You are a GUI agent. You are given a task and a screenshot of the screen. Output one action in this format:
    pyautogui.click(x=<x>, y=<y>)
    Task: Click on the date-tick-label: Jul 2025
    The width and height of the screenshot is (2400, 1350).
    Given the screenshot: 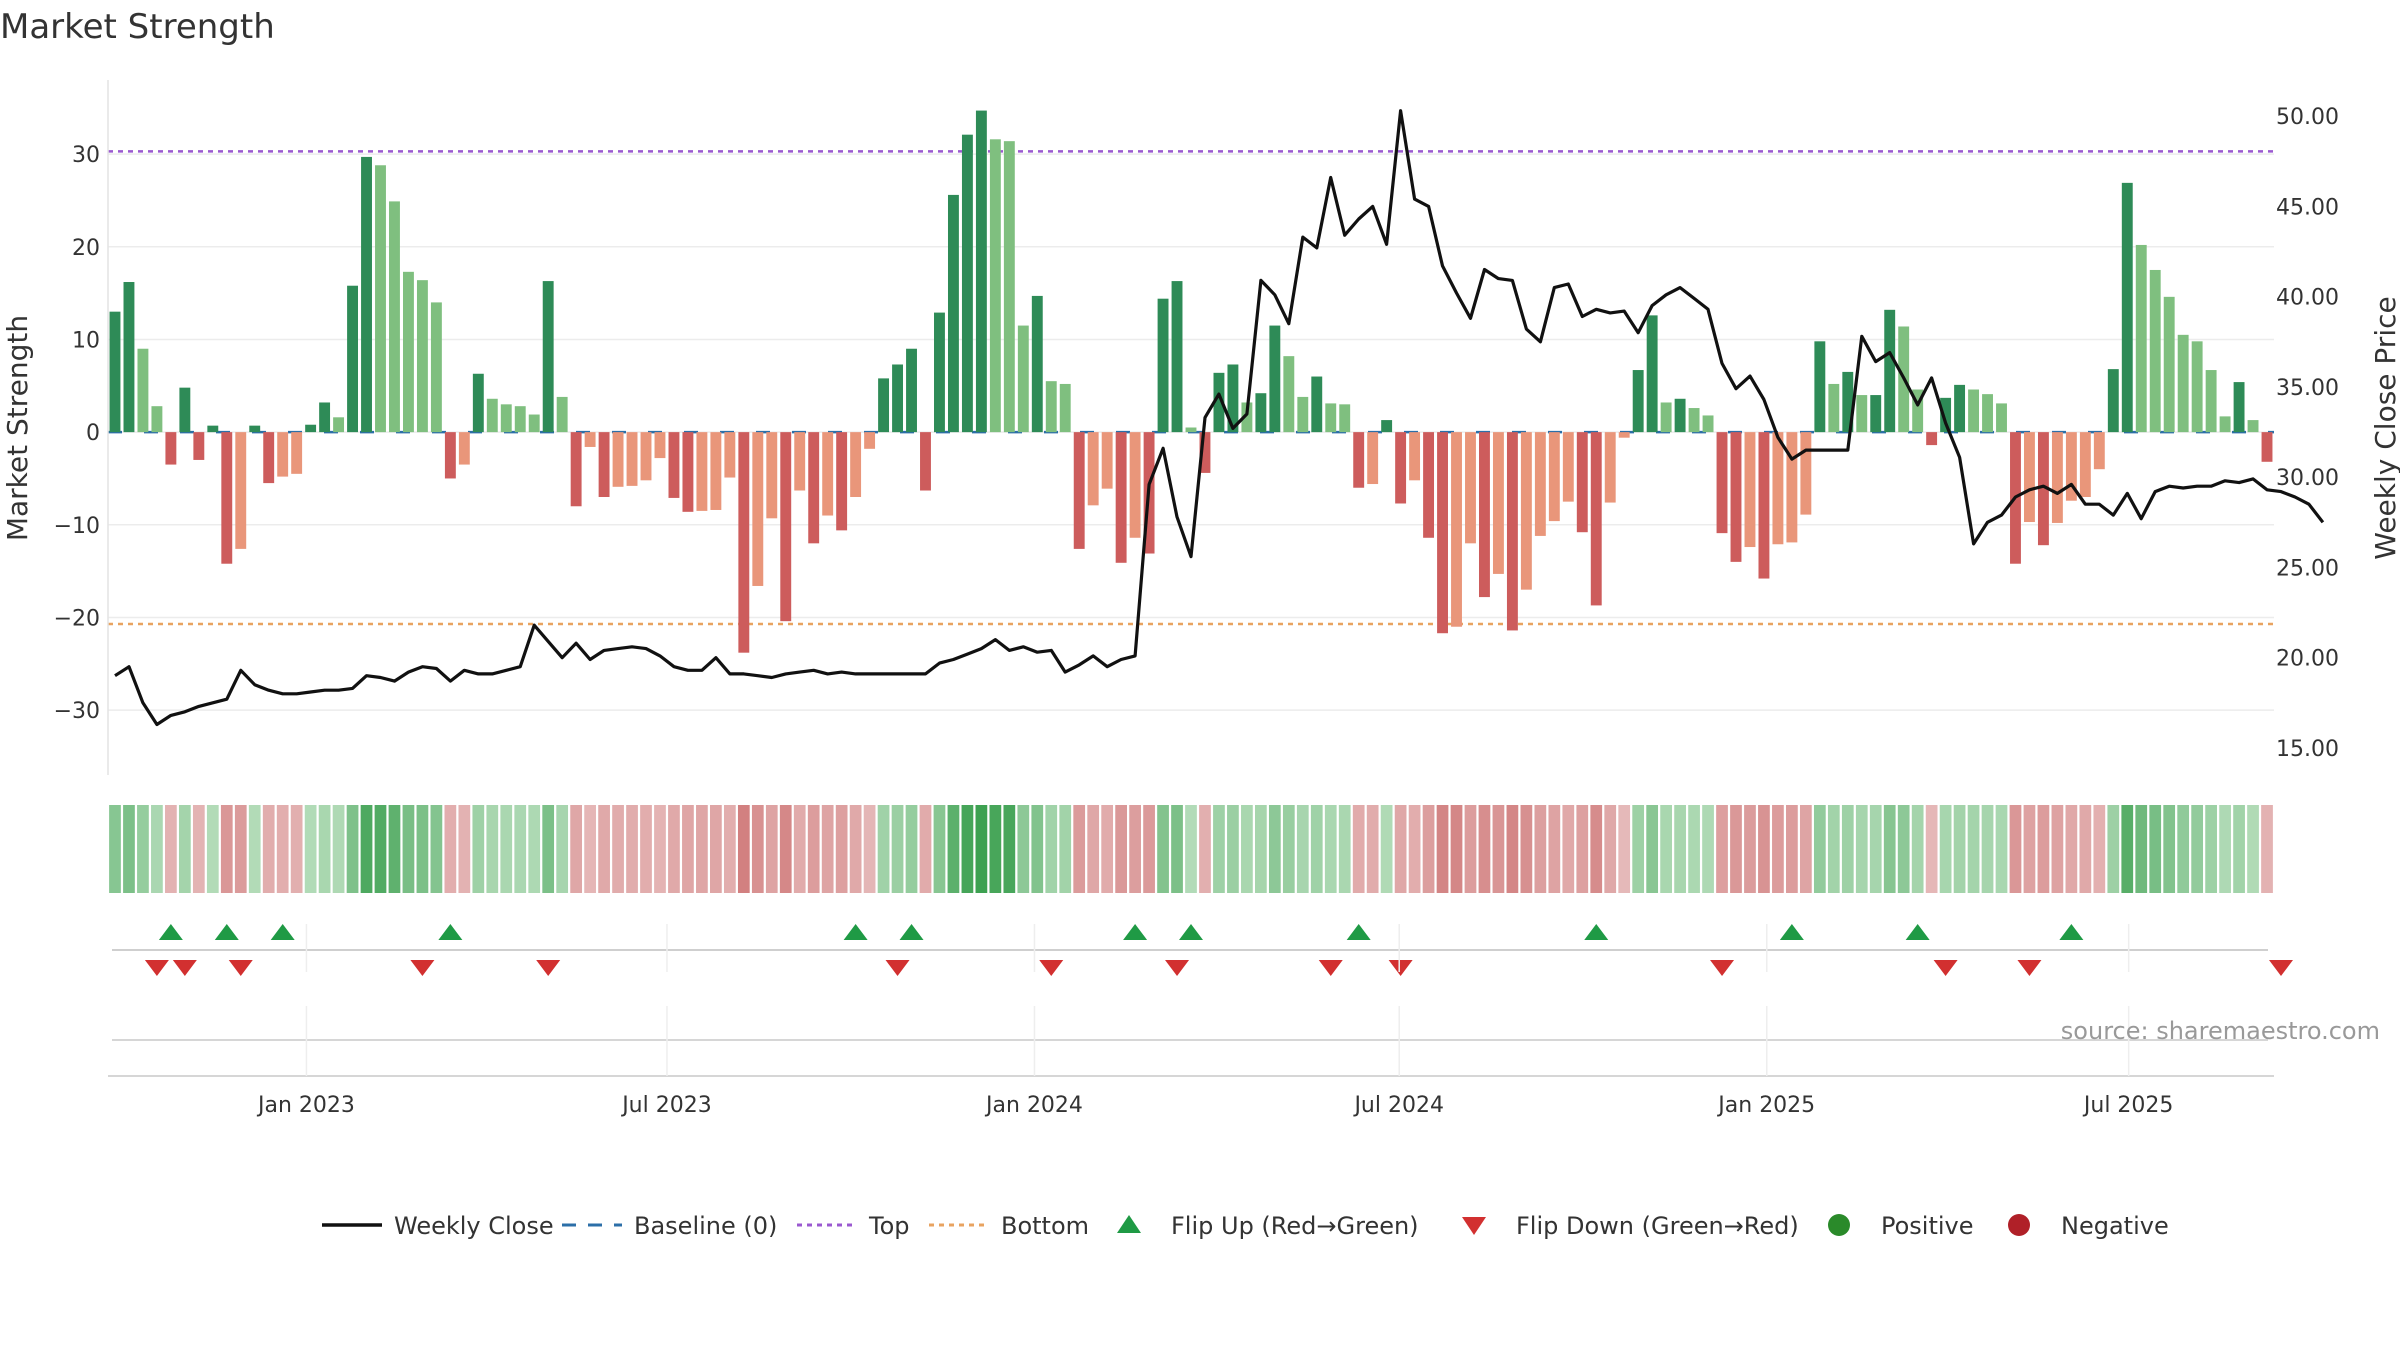 What is the action you would take?
    pyautogui.click(x=2128, y=1105)
    